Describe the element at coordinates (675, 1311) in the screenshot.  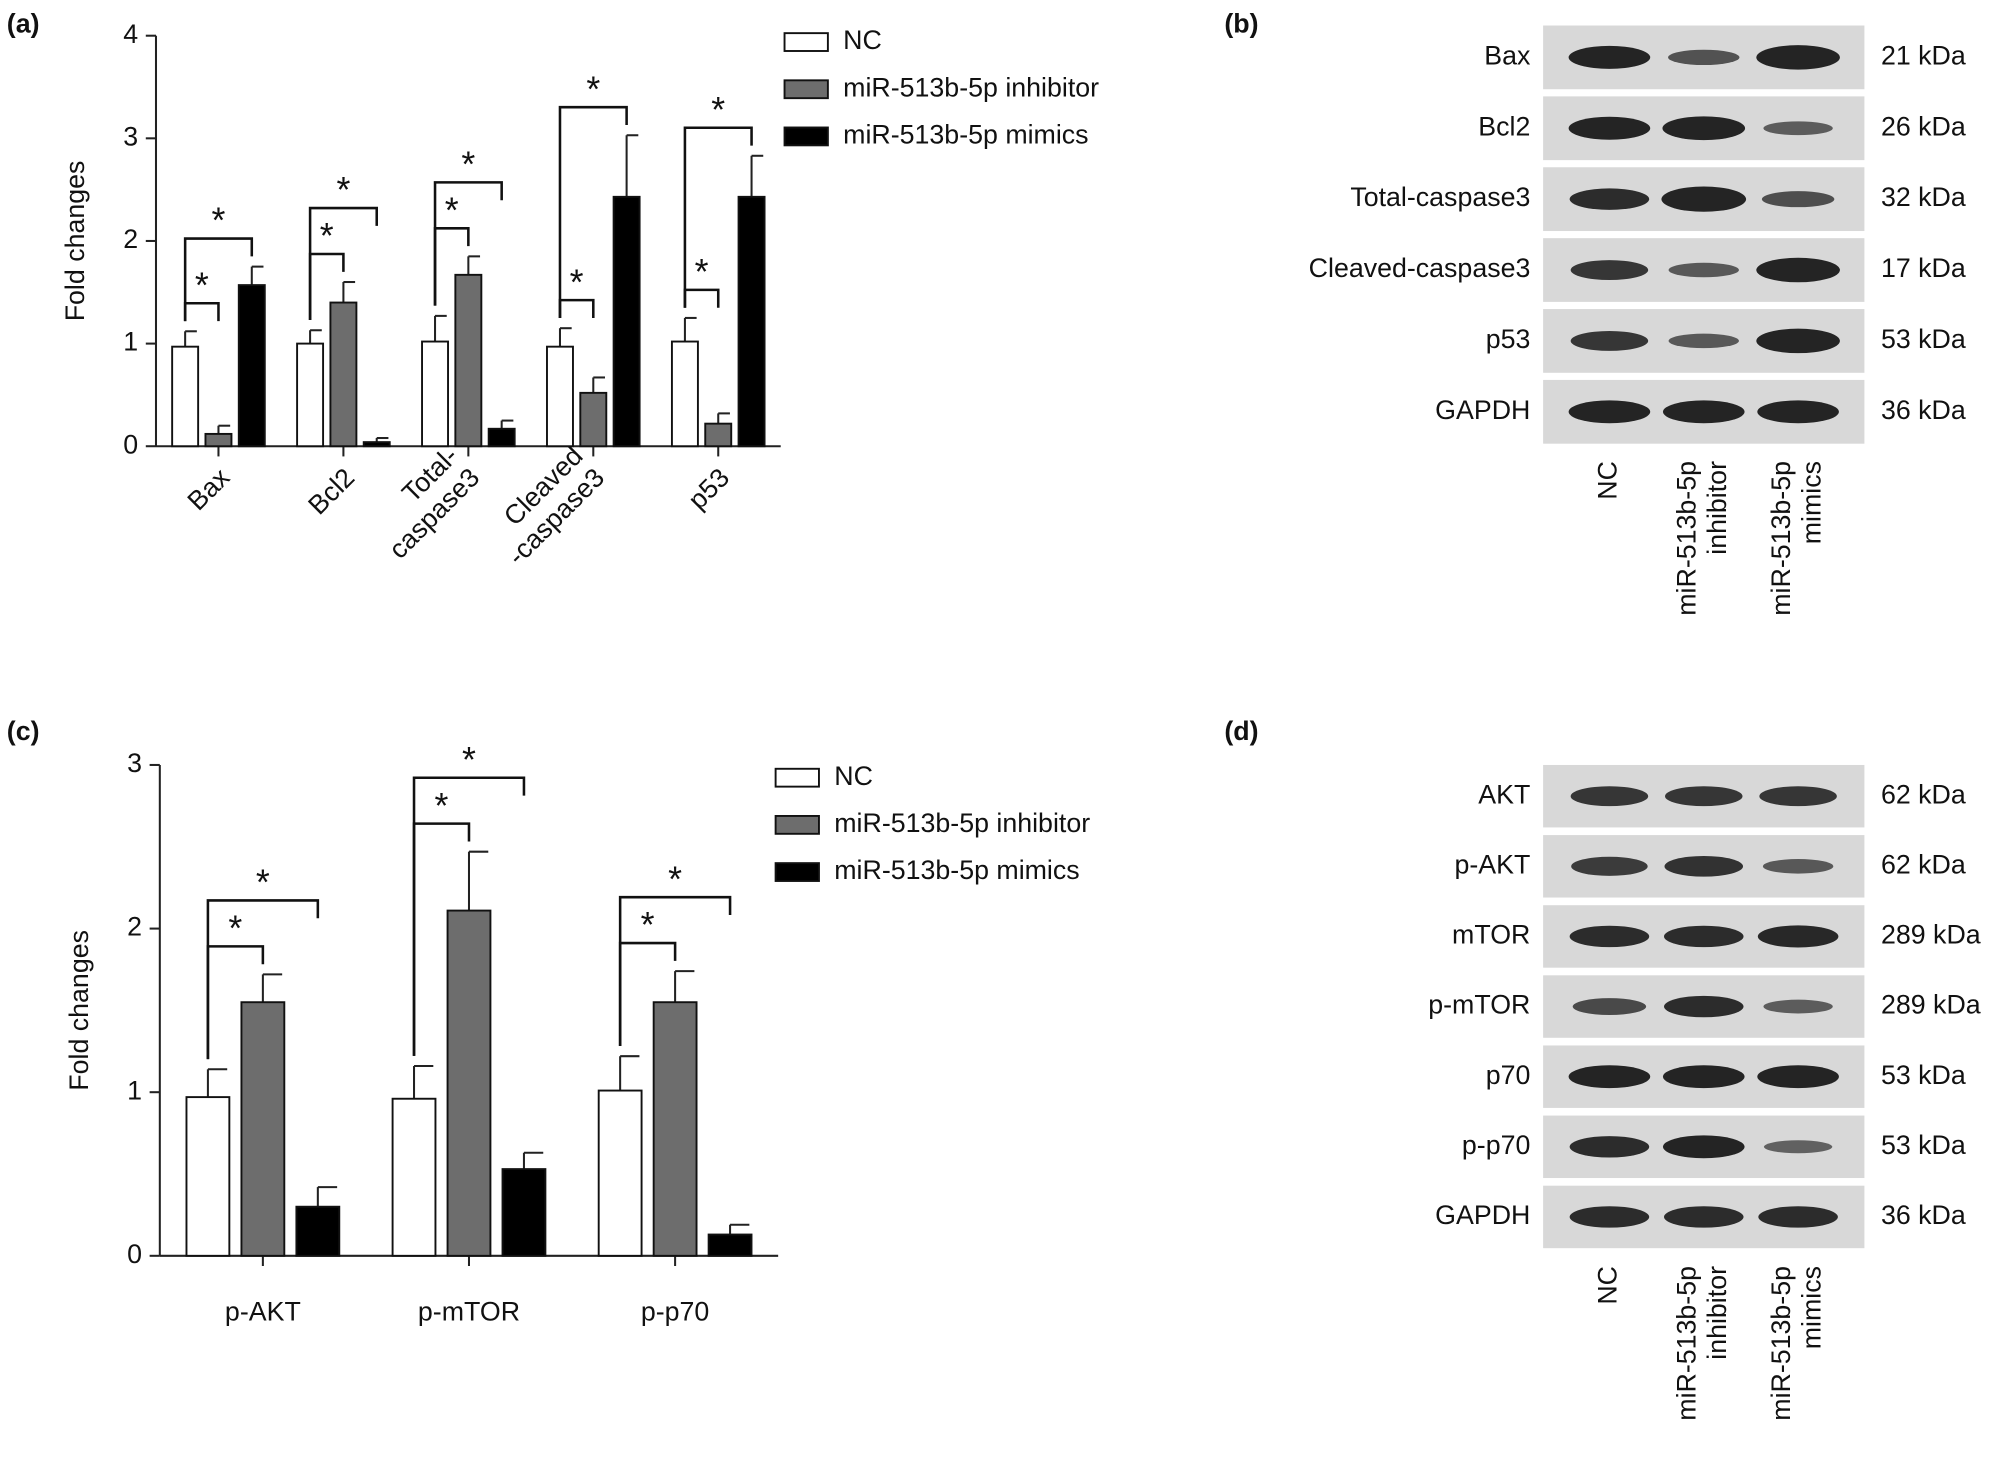
I see `x-tick-label: p-p70` at that location.